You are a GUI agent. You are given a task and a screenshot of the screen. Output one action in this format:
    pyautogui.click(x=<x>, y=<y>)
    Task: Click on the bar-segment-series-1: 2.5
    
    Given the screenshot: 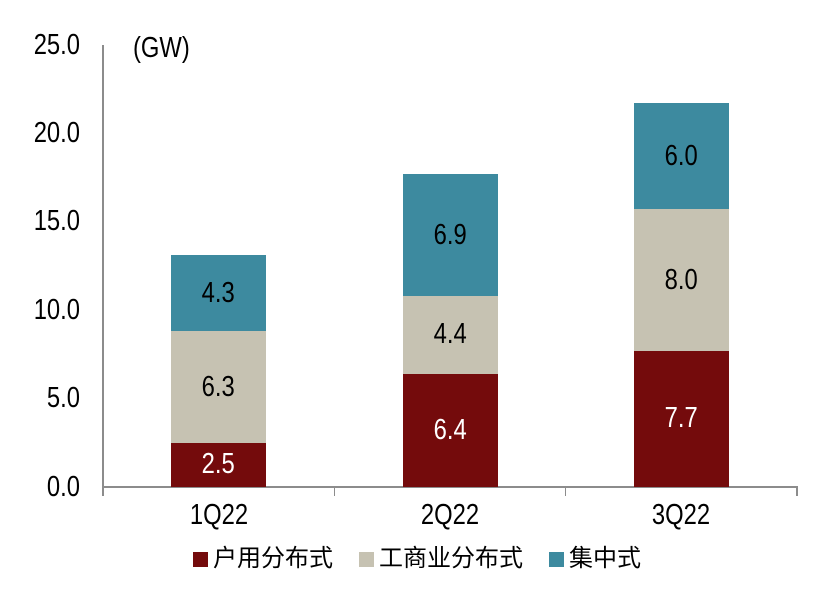 What is the action you would take?
    pyautogui.click(x=219, y=464)
    